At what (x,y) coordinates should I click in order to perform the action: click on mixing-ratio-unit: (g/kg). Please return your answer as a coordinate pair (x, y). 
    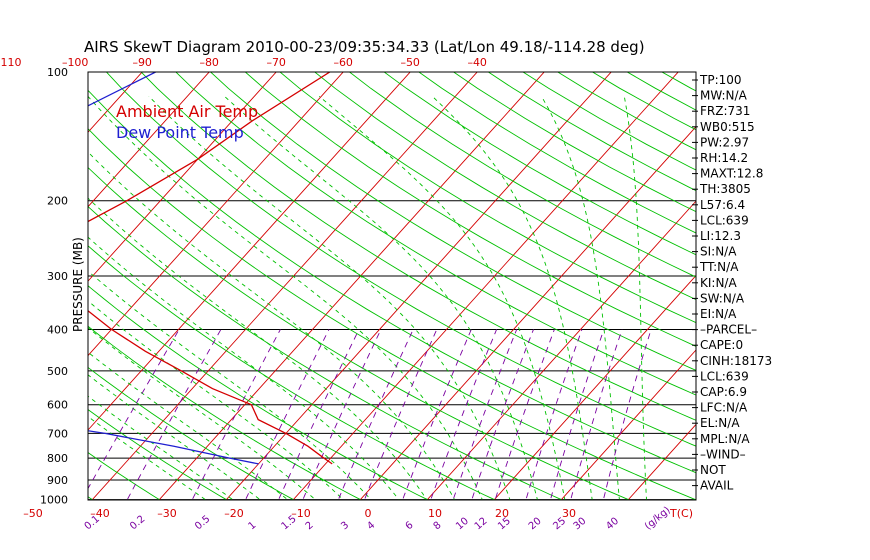
    Looking at the image, I should click on (658, 519).